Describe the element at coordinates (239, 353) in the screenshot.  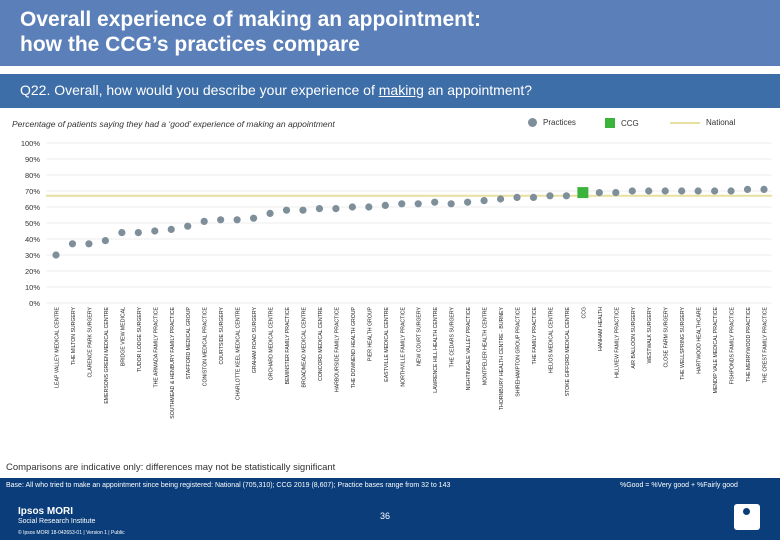
I see `x-tick-label: CHARLOTTE KEEL MEDICAL CENTRE` at that location.